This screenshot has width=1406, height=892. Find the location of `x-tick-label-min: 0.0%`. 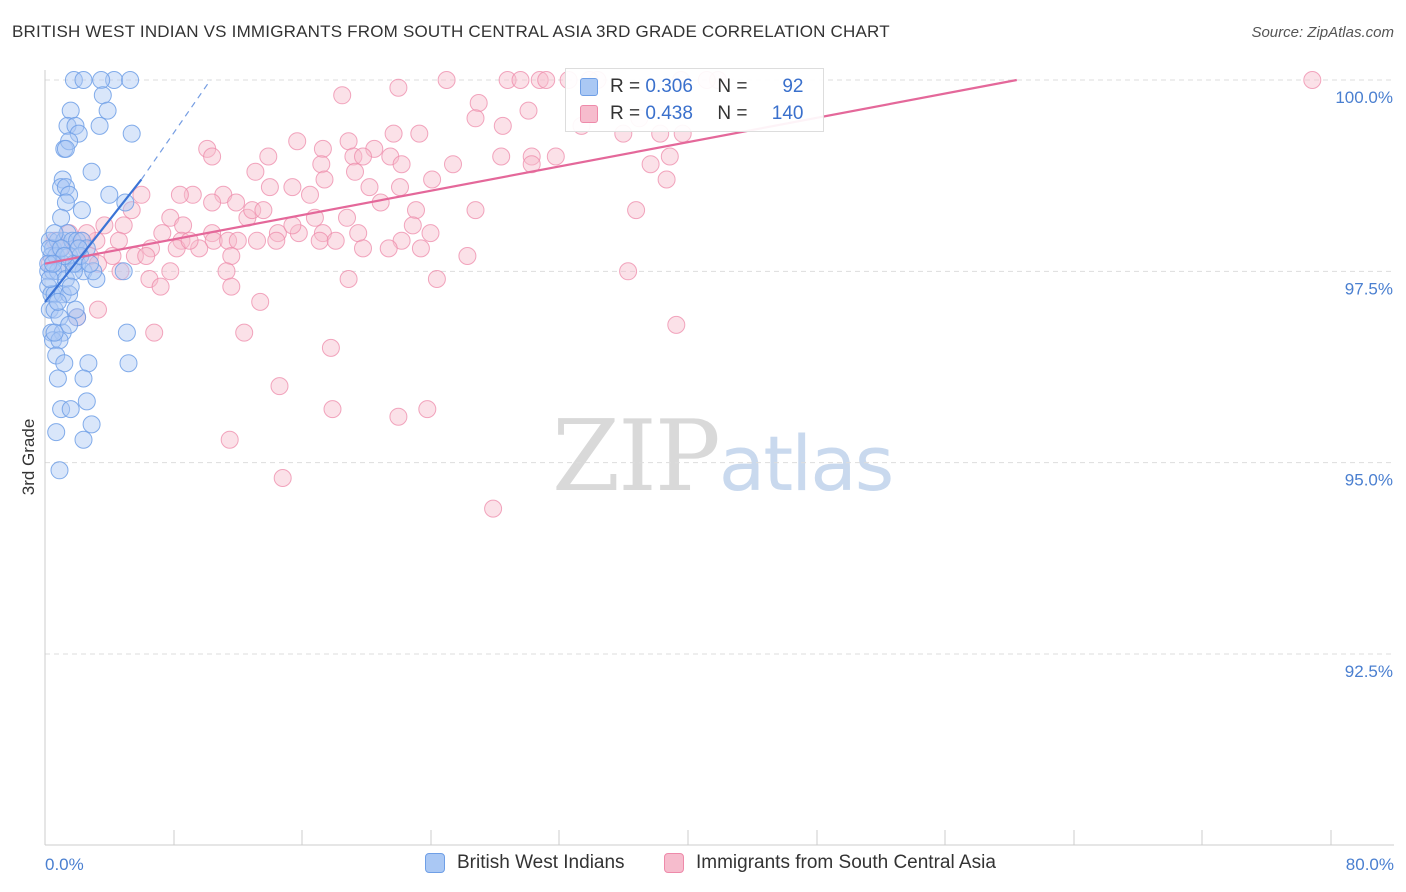

x-tick-label-min: 0.0% is located at coordinates (64, 864).